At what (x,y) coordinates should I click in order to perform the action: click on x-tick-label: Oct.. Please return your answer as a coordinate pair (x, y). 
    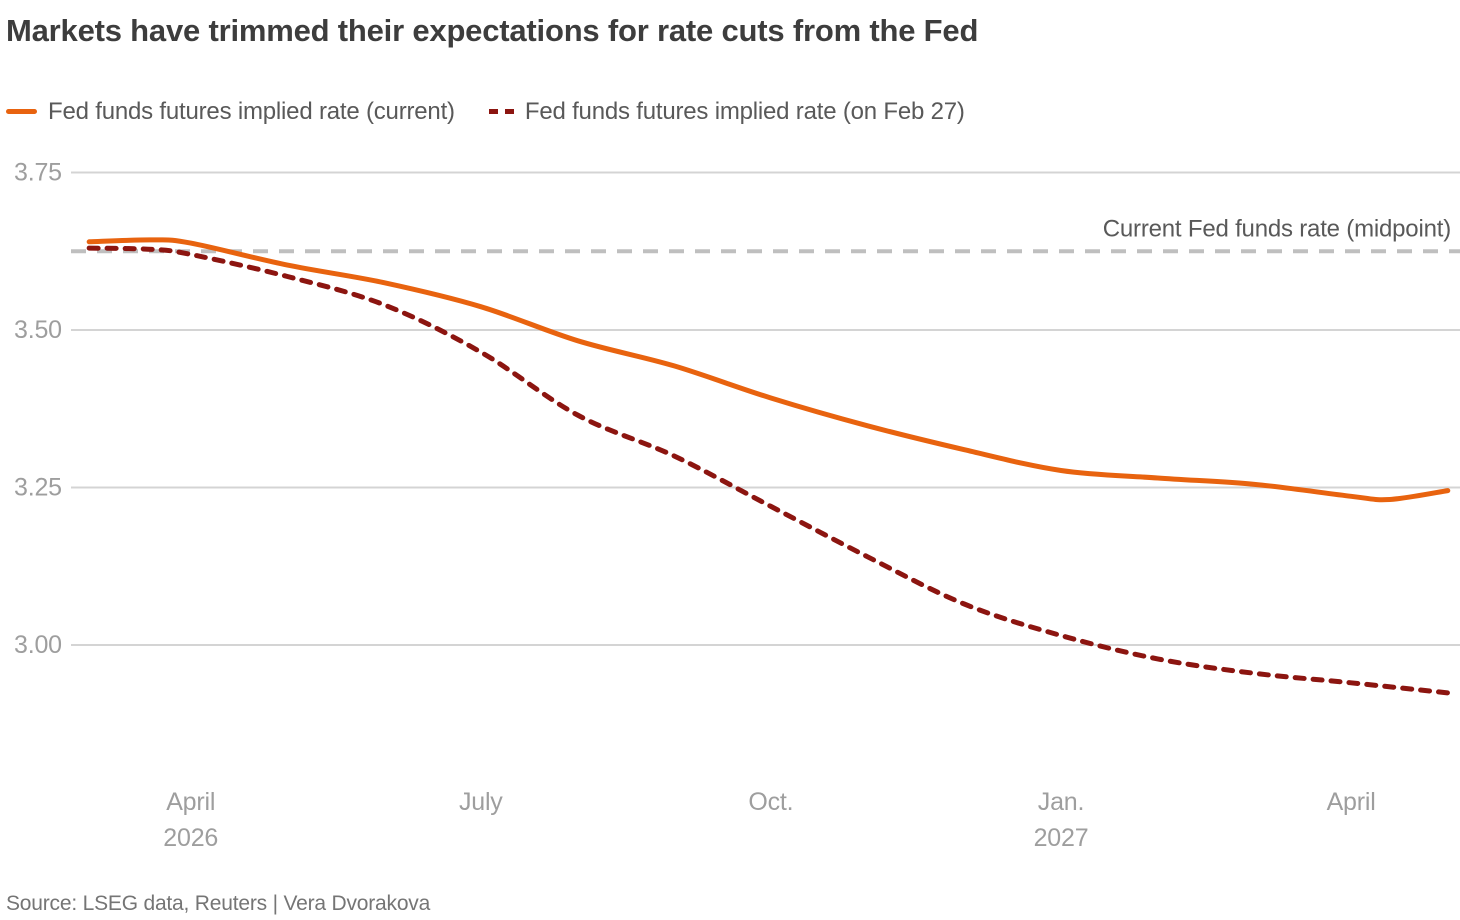
    Looking at the image, I should click on (770, 802).